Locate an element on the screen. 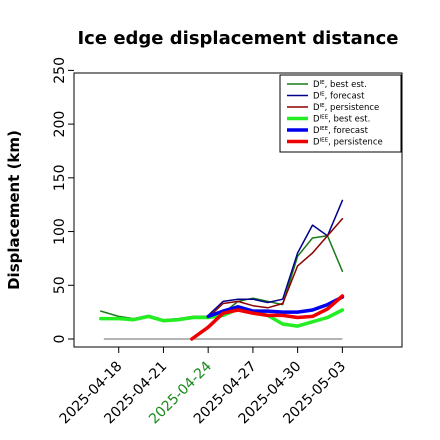 This screenshot has height=440, width=440. y-tick-label: 250 is located at coordinates (60, 70).